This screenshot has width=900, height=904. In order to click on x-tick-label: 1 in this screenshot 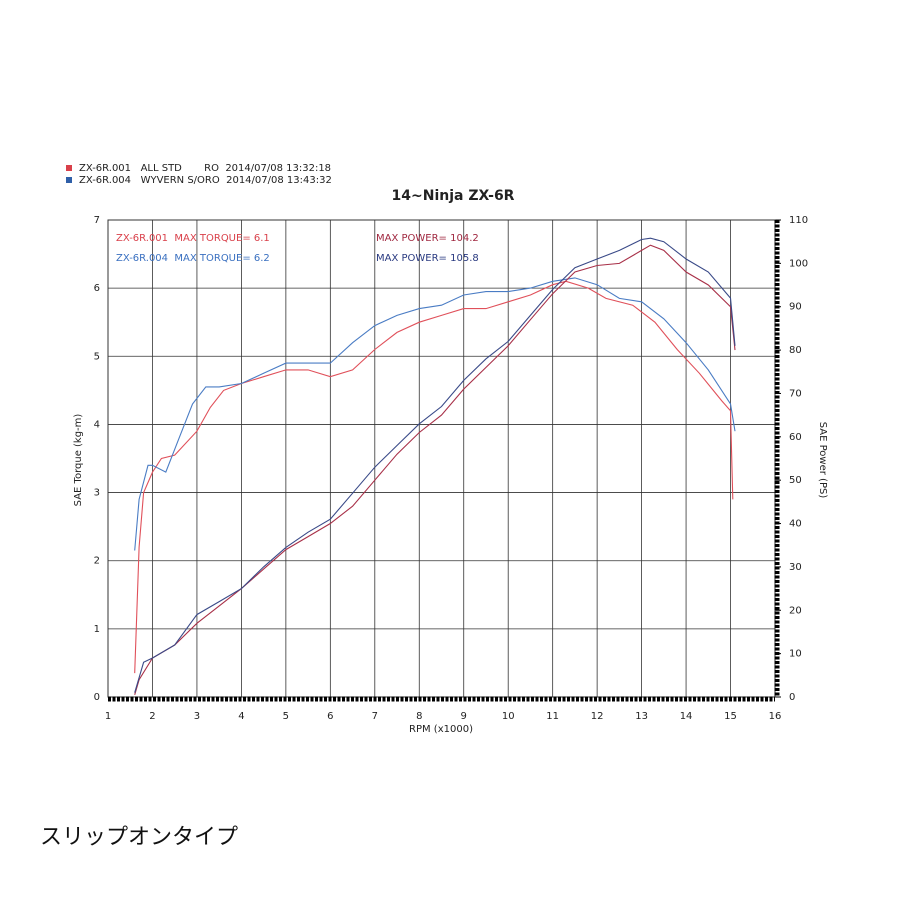, I will do `click(108, 716)`.